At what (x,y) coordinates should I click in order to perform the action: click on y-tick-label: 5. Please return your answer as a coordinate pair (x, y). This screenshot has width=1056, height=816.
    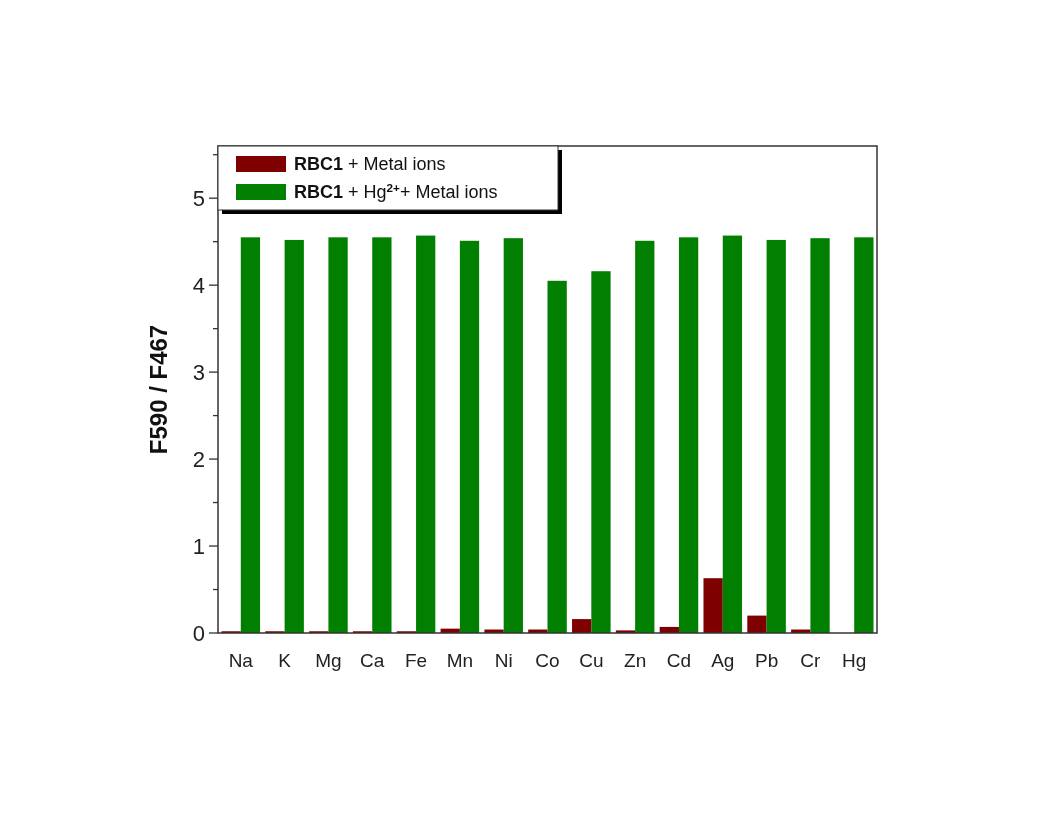
    Looking at the image, I should click on (198, 198).